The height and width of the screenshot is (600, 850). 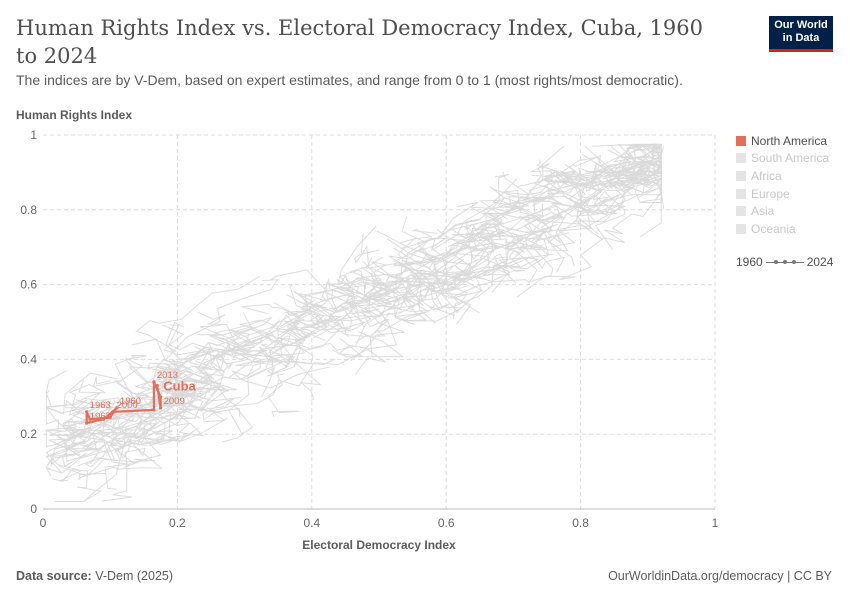 I want to click on timeline-end: 2024, so click(x=820, y=262).